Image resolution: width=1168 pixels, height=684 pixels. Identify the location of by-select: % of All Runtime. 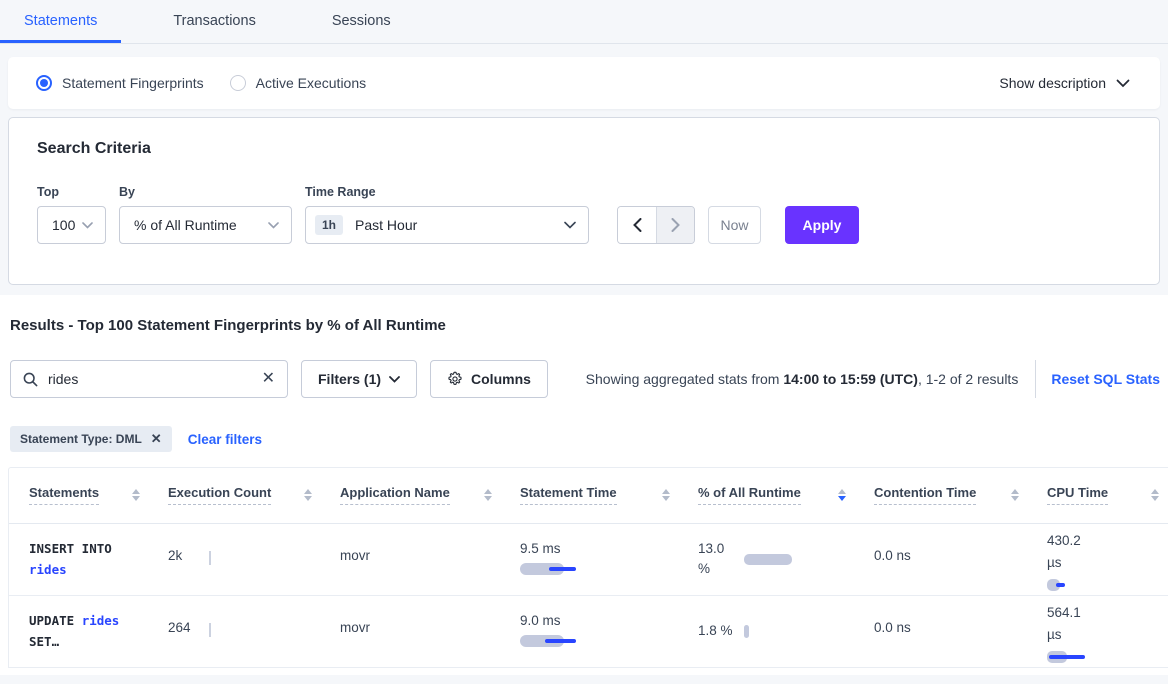
(205, 225).